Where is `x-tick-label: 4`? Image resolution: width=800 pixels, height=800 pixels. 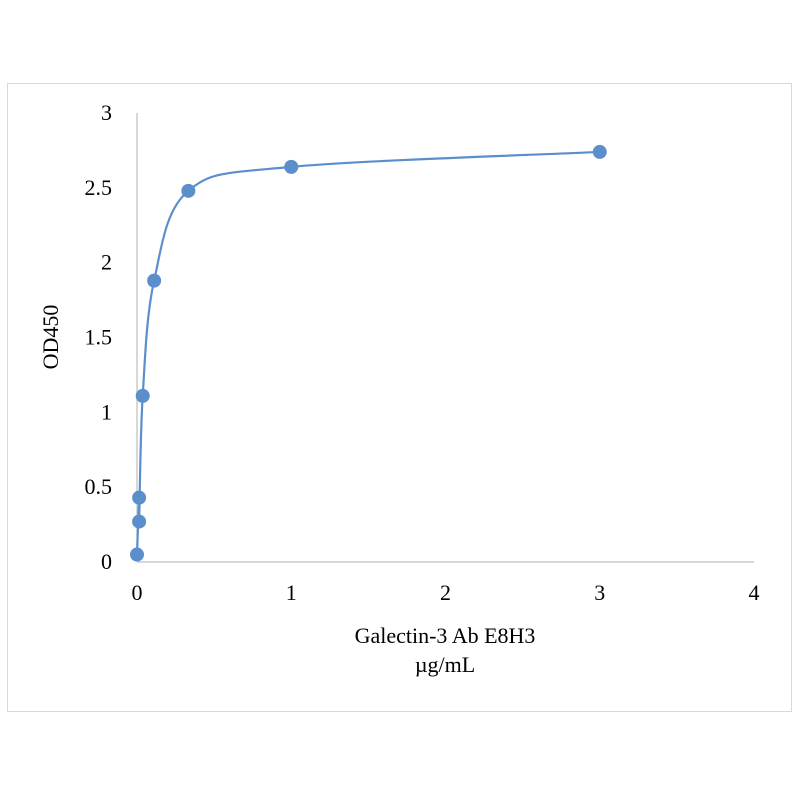 x-tick-label: 4 is located at coordinates (754, 592).